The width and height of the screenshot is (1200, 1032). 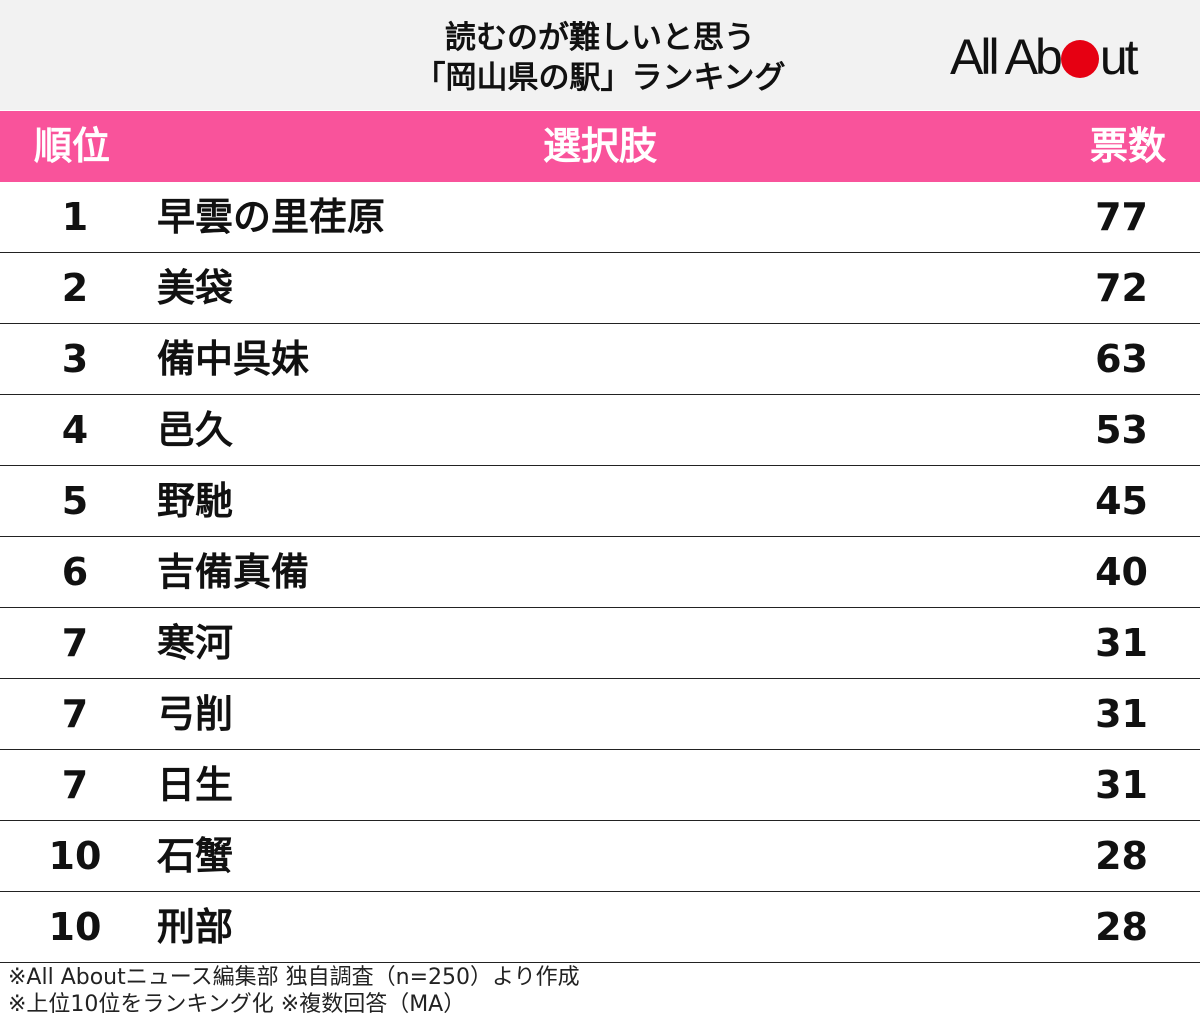 I want to click on votes-cell: 45, so click(x=1121, y=501).